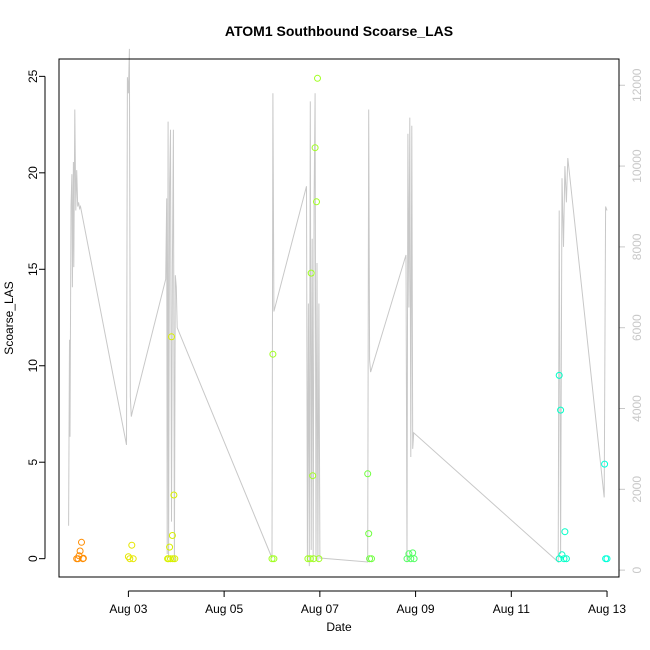  I want to click on y2-tick-label: 8000, so click(637, 246).